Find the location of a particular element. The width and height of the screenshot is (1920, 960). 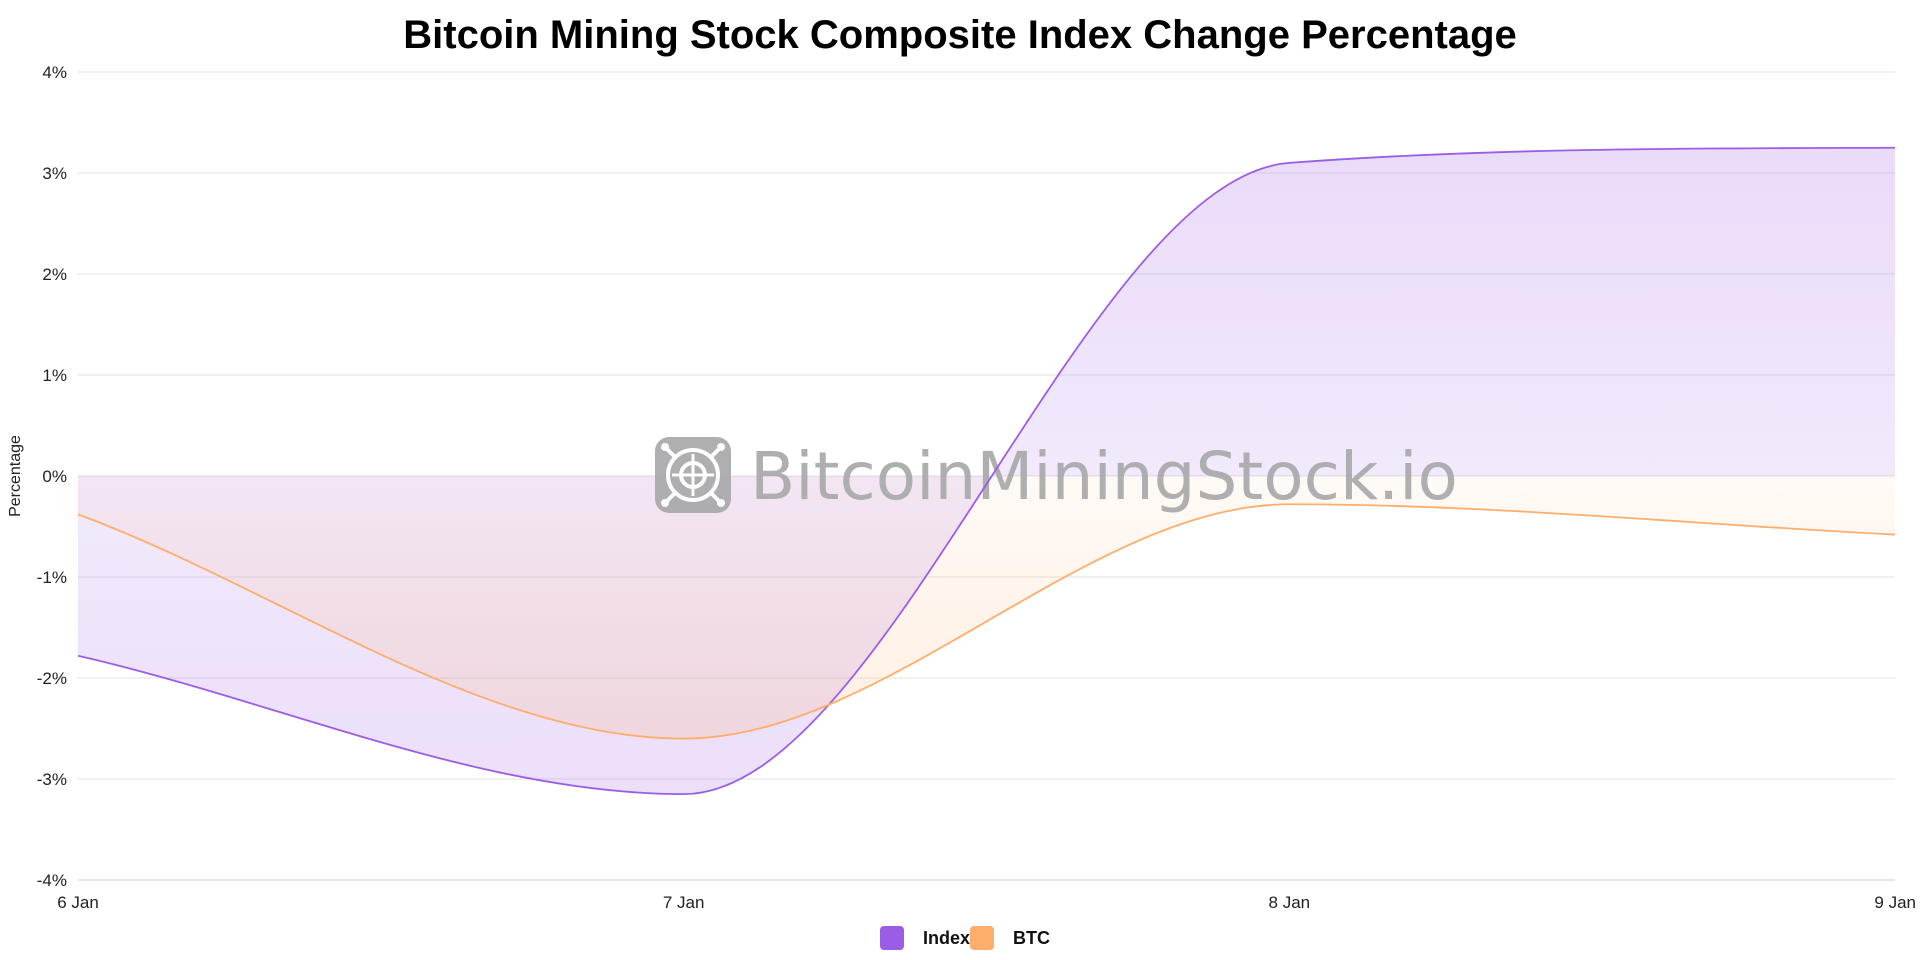

y-tick-label: 0% is located at coordinates (54, 476).